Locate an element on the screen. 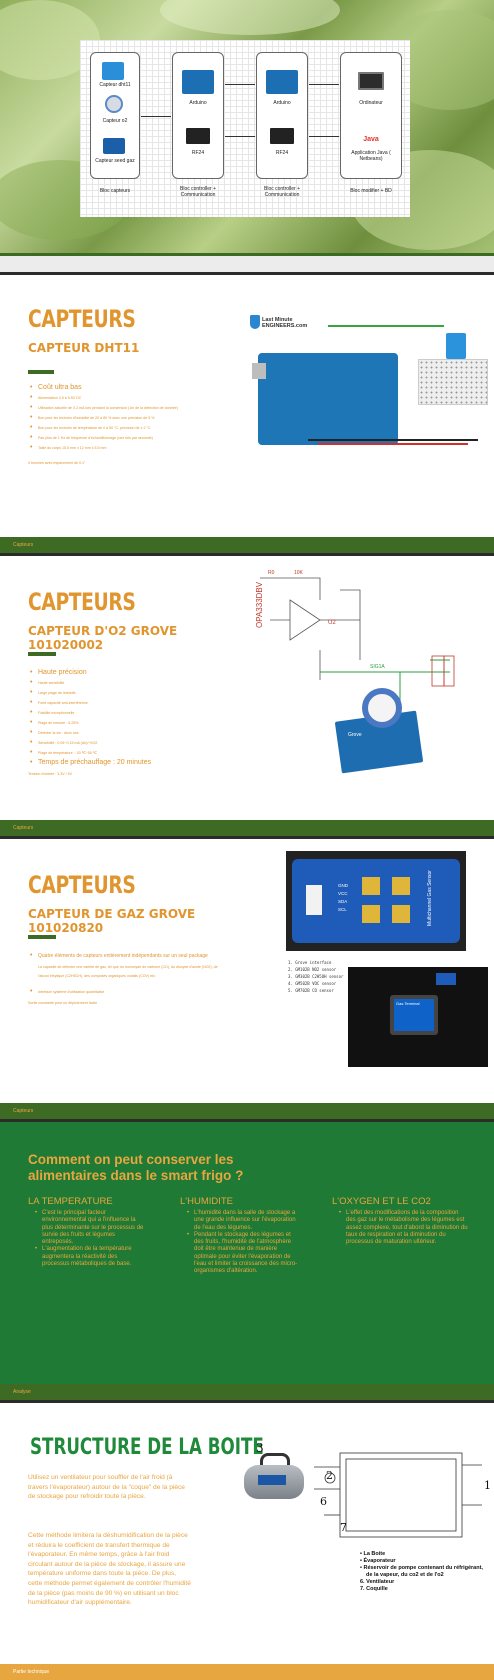 The height and width of the screenshot is (1680, 494). dht11-module is located at coordinates (456, 346).